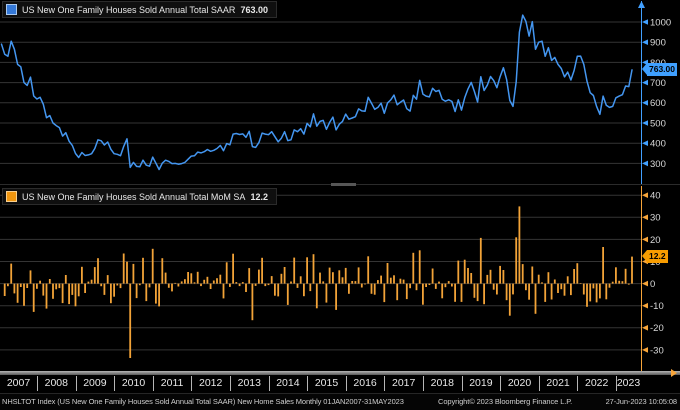 This screenshot has width=680, height=410. What do you see at coordinates (133, 383) in the screenshot?
I see `x-axis-year-label: 2010` at bounding box center [133, 383].